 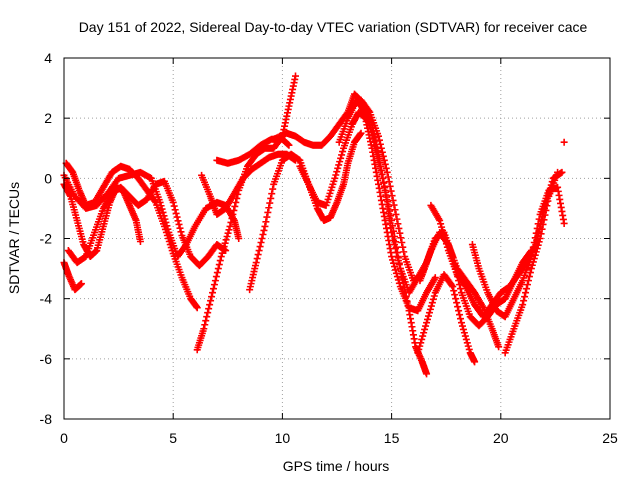 I want to click on x-tick-label: 5, so click(x=173, y=438).